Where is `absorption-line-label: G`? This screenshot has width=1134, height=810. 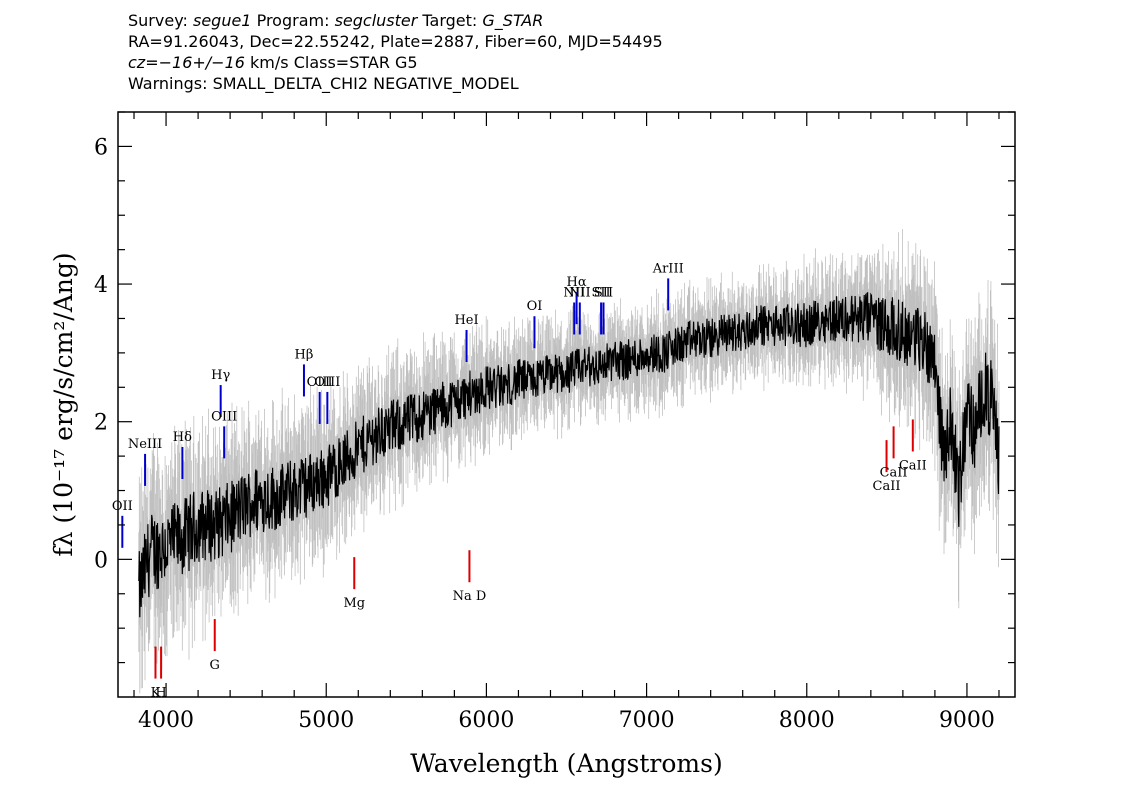 absorption-line-label: G is located at coordinates (215, 665).